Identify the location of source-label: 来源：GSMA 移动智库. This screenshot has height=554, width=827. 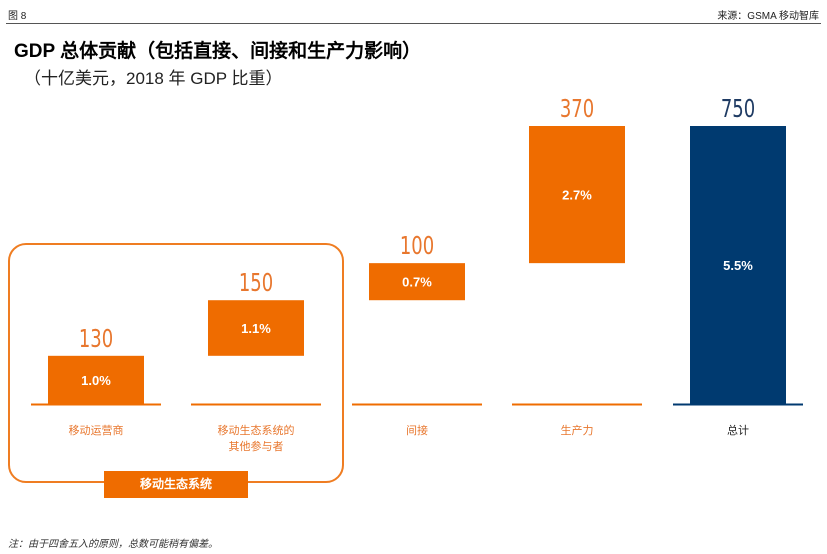
(768, 16).